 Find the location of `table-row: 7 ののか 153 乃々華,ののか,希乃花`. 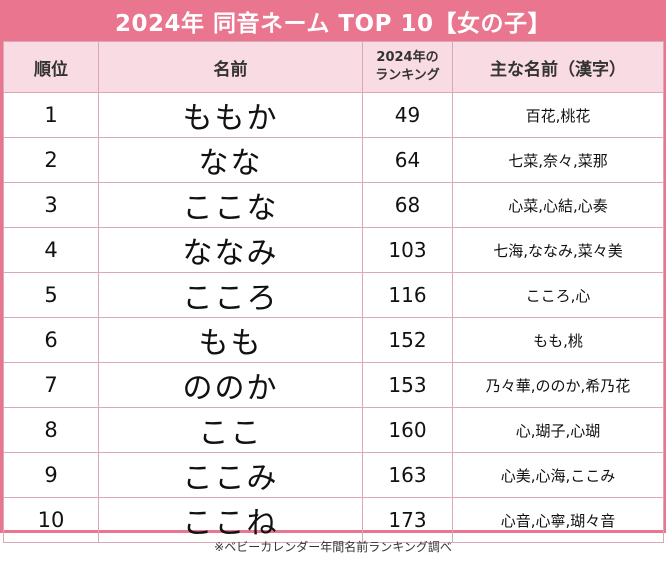

table-row: 7 ののか 153 乃々華,ののか,希乃花 is located at coordinates (333, 385).